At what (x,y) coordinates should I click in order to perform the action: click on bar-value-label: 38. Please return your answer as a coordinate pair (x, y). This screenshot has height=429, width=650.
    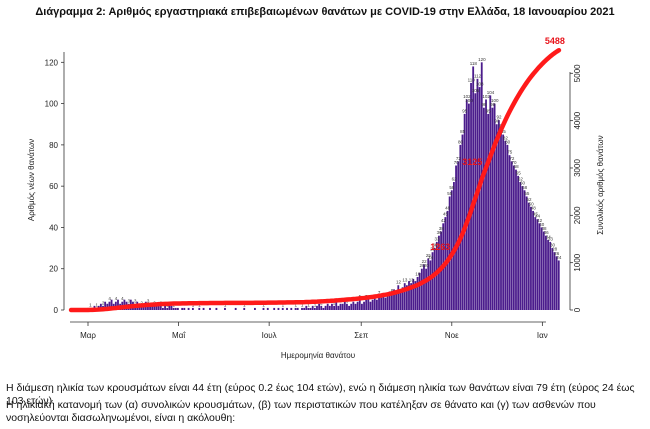
    Looking at the image, I should click on (442, 228).